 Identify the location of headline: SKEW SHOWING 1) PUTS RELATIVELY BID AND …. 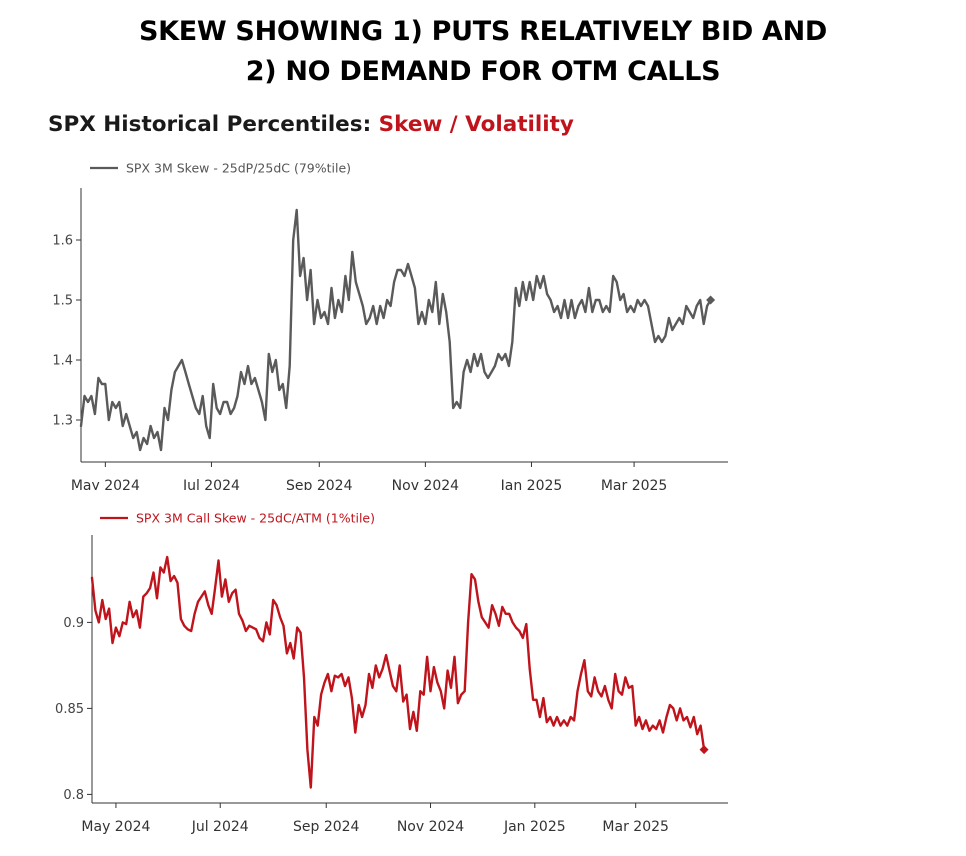
(483, 52).